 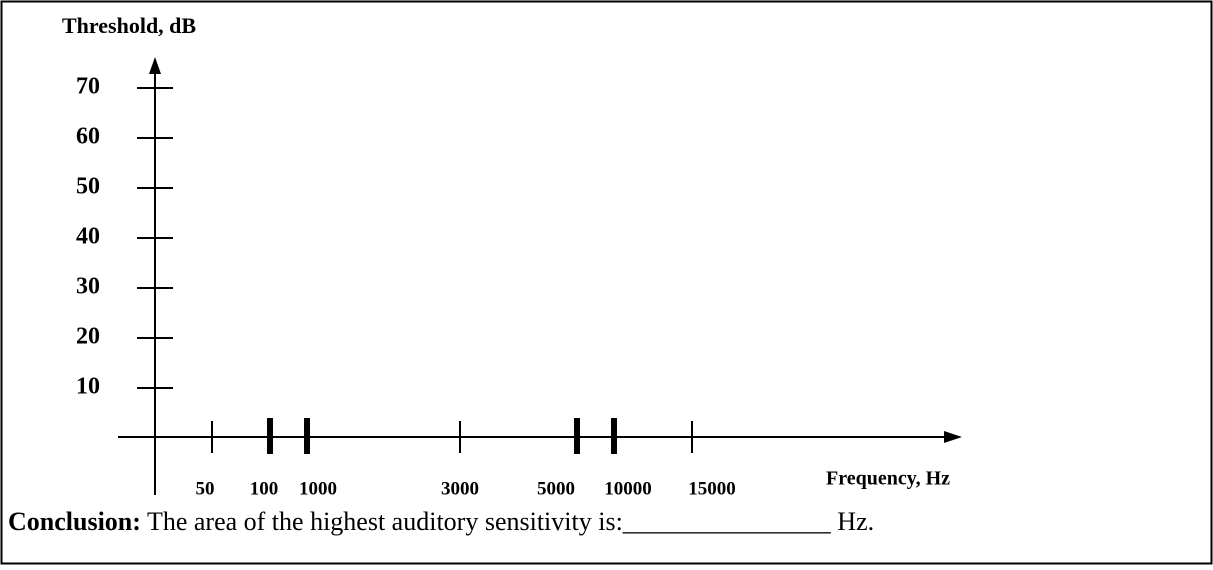 I want to click on conclusion-label: Conclusion:, so click(x=74, y=521).